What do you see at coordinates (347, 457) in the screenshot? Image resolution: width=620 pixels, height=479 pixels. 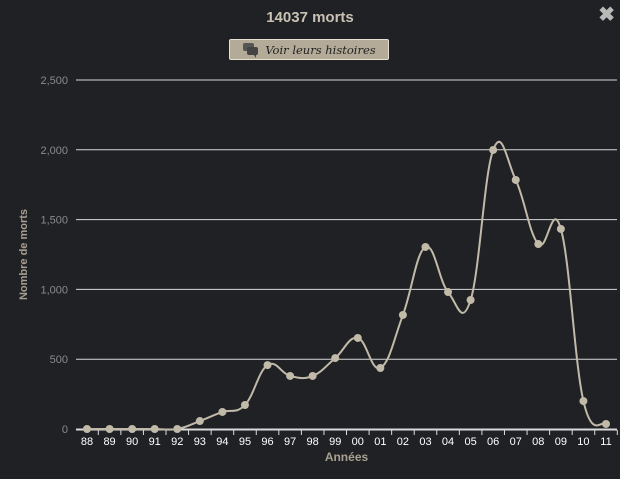 I see `x-axis-title: Années` at bounding box center [347, 457].